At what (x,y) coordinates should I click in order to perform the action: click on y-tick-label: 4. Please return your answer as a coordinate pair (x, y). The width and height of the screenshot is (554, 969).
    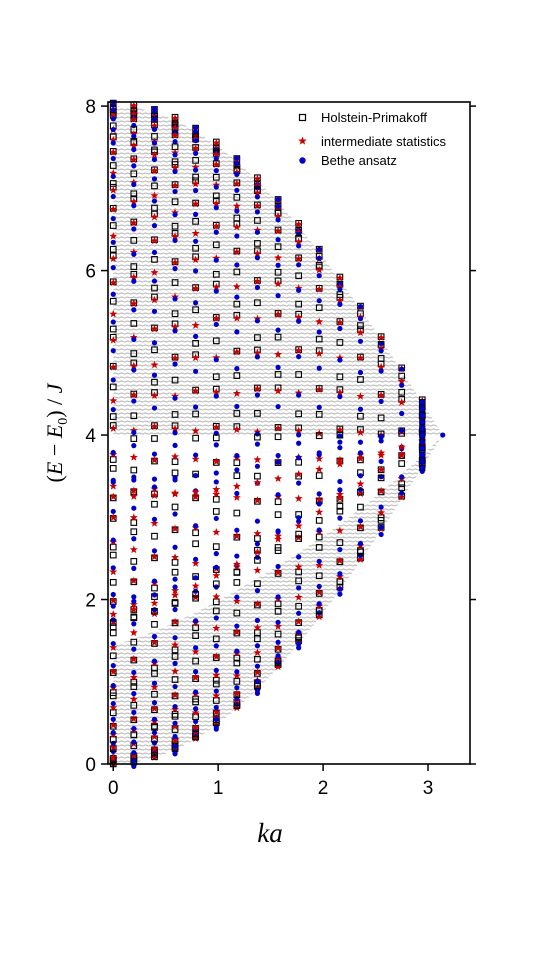
    Looking at the image, I should click on (90, 436).